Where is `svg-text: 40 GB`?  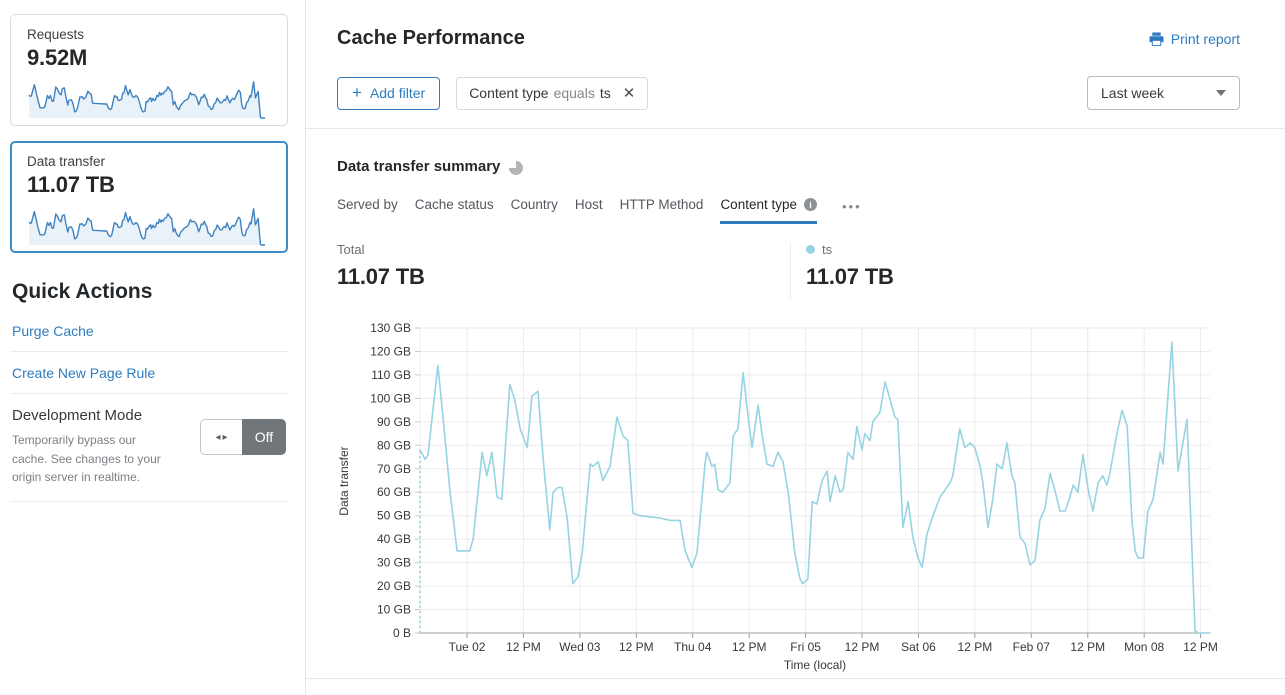
svg-text: 40 GB is located at coordinates (394, 539).